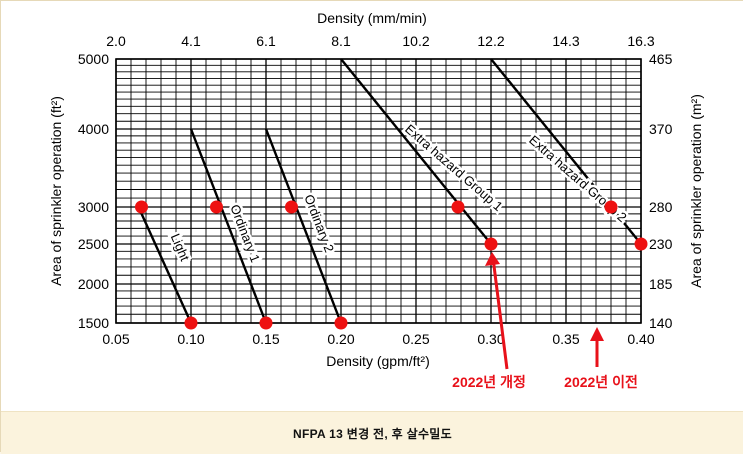 The width and height of the screenshot is (743, 454). I want to click on right-tick-label: 280, so click(661, 207).